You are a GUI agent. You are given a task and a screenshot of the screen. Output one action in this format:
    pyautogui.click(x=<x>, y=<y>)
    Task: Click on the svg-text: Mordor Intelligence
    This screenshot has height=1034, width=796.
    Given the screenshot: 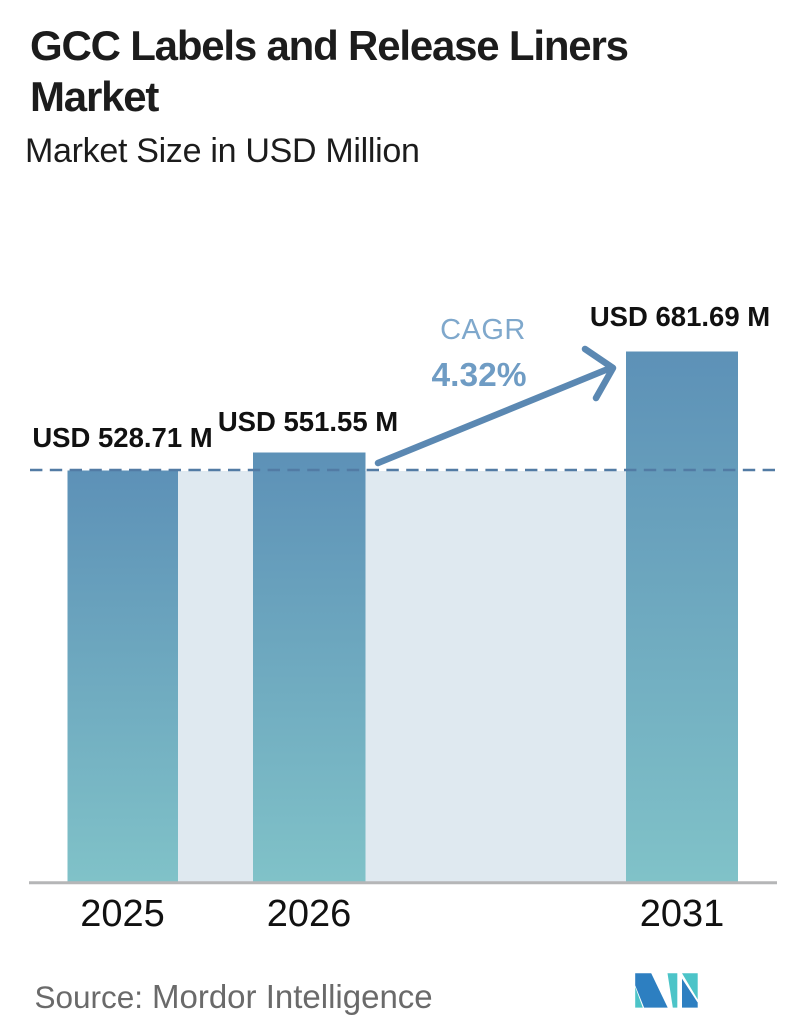 What is the action you would take?
    pyautogui.click(x=292, y=996)
    